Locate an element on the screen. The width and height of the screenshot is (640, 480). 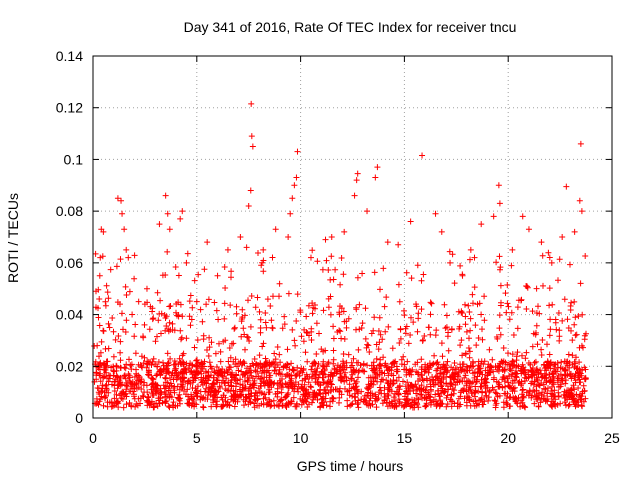
y-tick-label: 0.14 is located at coordinates (69, 56).